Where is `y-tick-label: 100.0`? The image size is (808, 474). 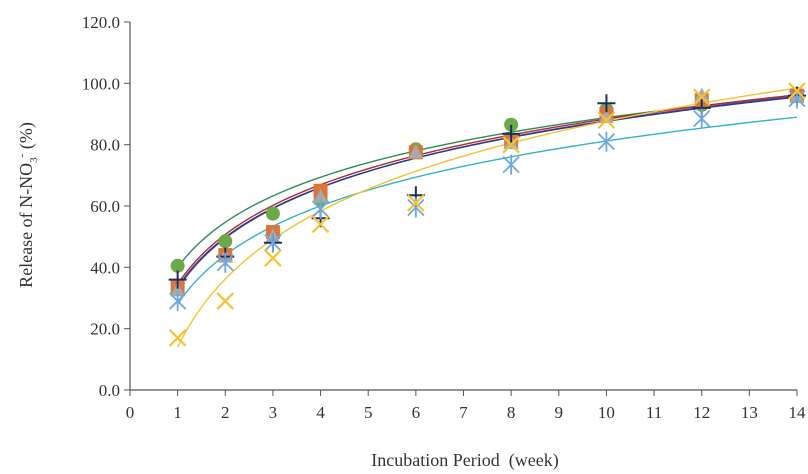
y-tick-label: 100.0 is located at coordinates (101, 83).